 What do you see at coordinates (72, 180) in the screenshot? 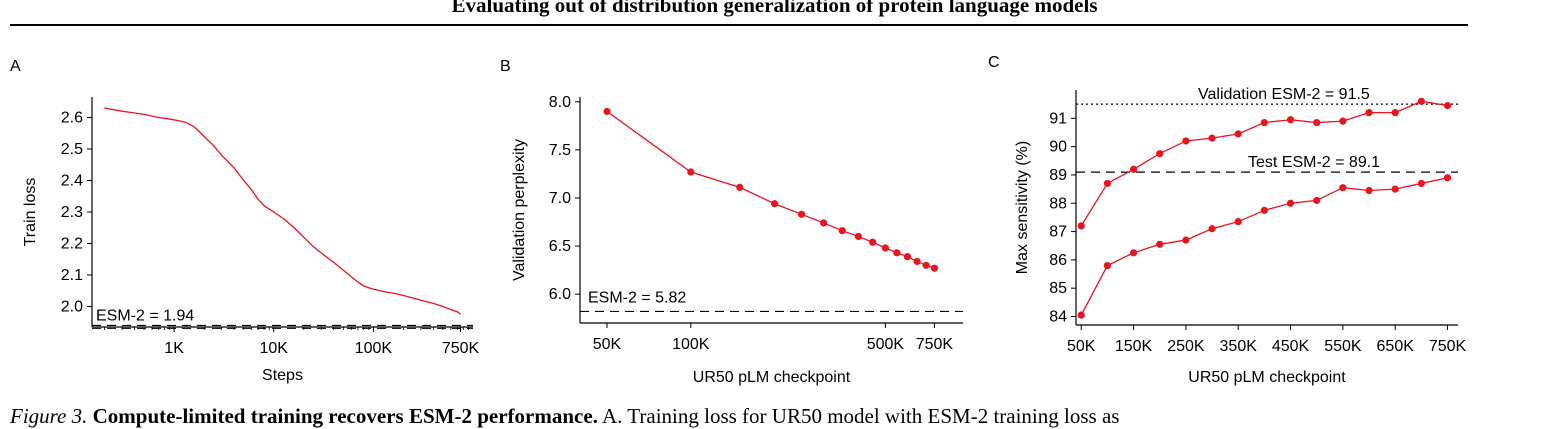
I see `panel-a-y-tick-label: 2.4` at bounding box center [72, 180].